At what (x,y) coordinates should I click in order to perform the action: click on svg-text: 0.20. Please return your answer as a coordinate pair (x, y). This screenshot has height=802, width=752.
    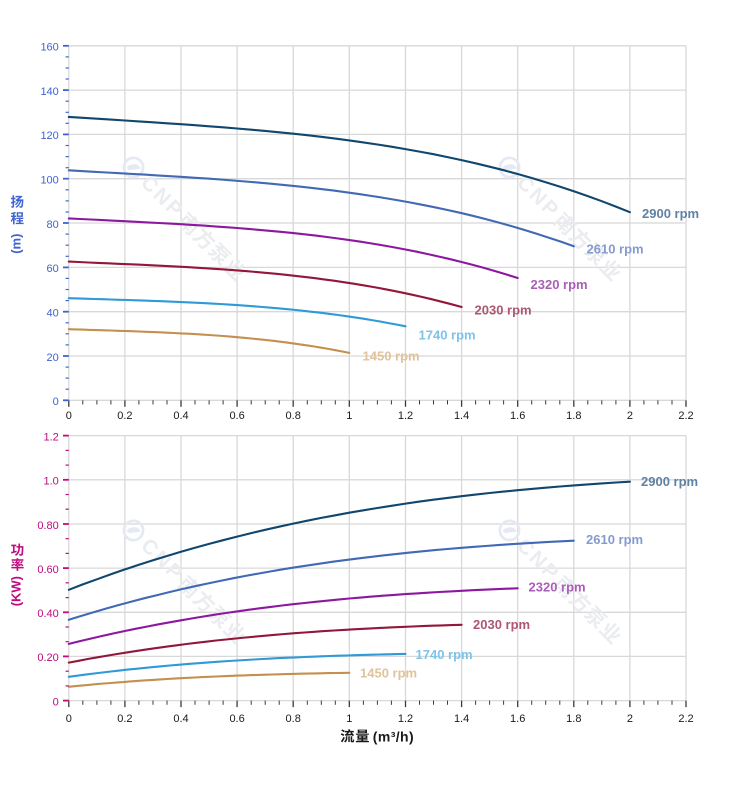
    Looking at the image, I should click on (47, 658).